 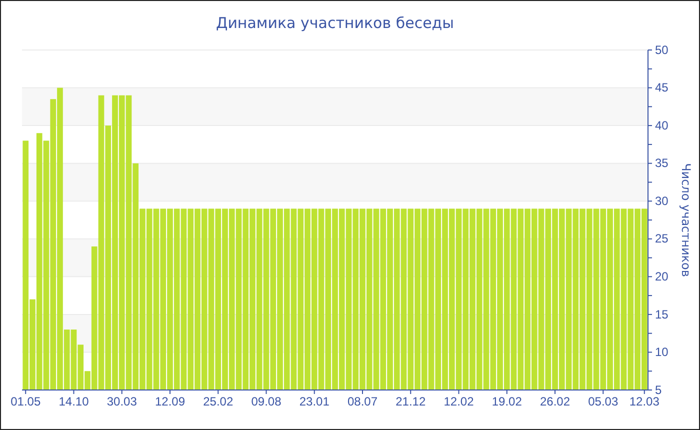 What do you see at coordinates (25, 401) in the screenshot?
I see `x-tick-label: 01.05` at bounding box center [25, 401].